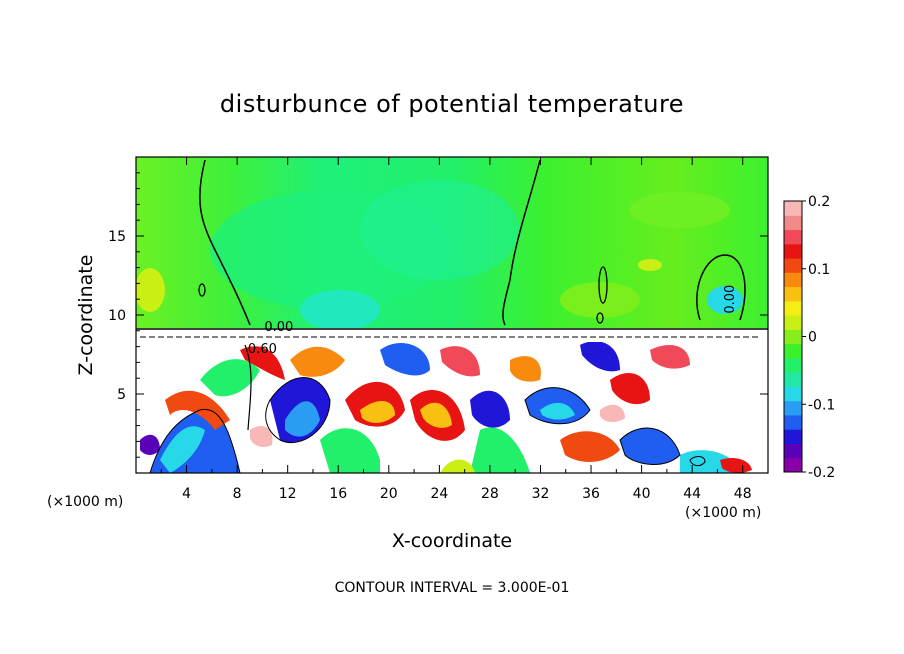  I want to click on x-tick-label: 24, so click(439, 494).